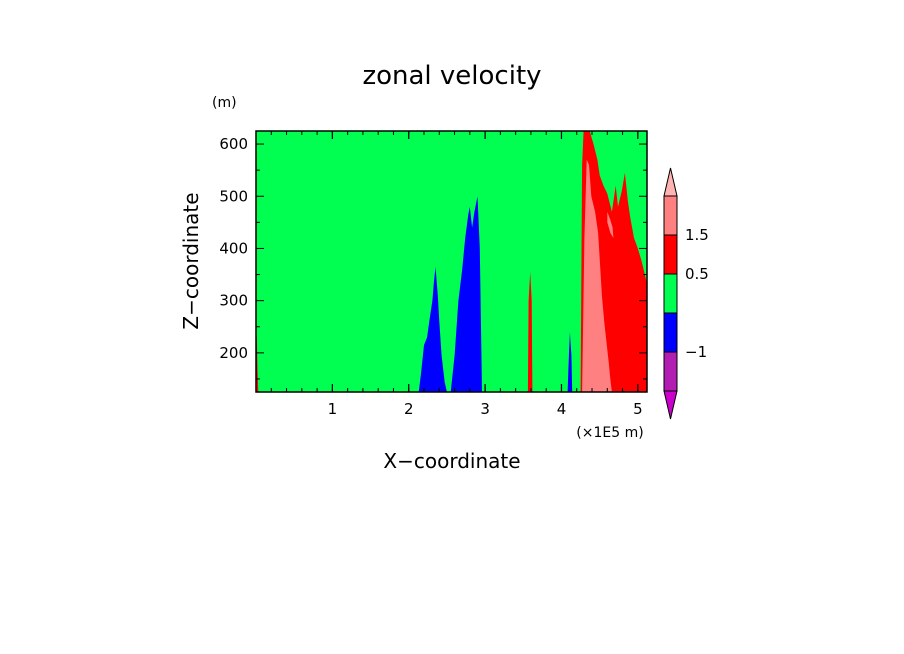  I want to click on y-unit-label: (m), so click(224, 103).